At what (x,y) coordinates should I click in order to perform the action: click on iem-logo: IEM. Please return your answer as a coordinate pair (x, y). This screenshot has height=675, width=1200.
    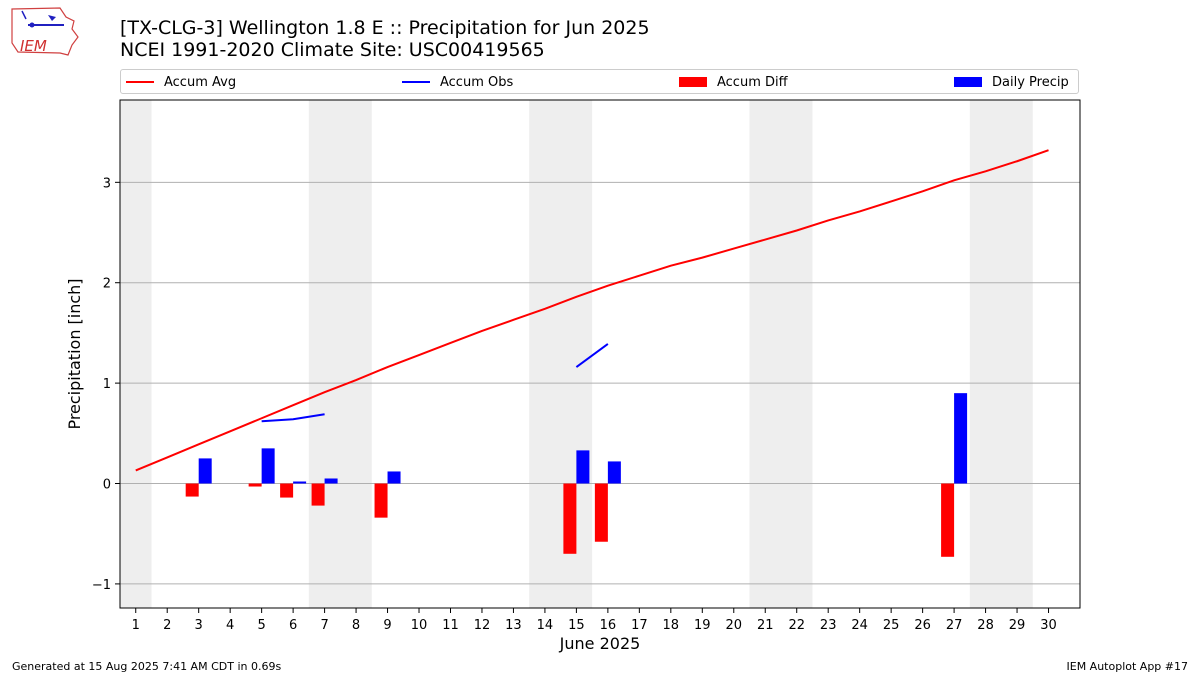
    Looking at the image, I should click on (45, 31).